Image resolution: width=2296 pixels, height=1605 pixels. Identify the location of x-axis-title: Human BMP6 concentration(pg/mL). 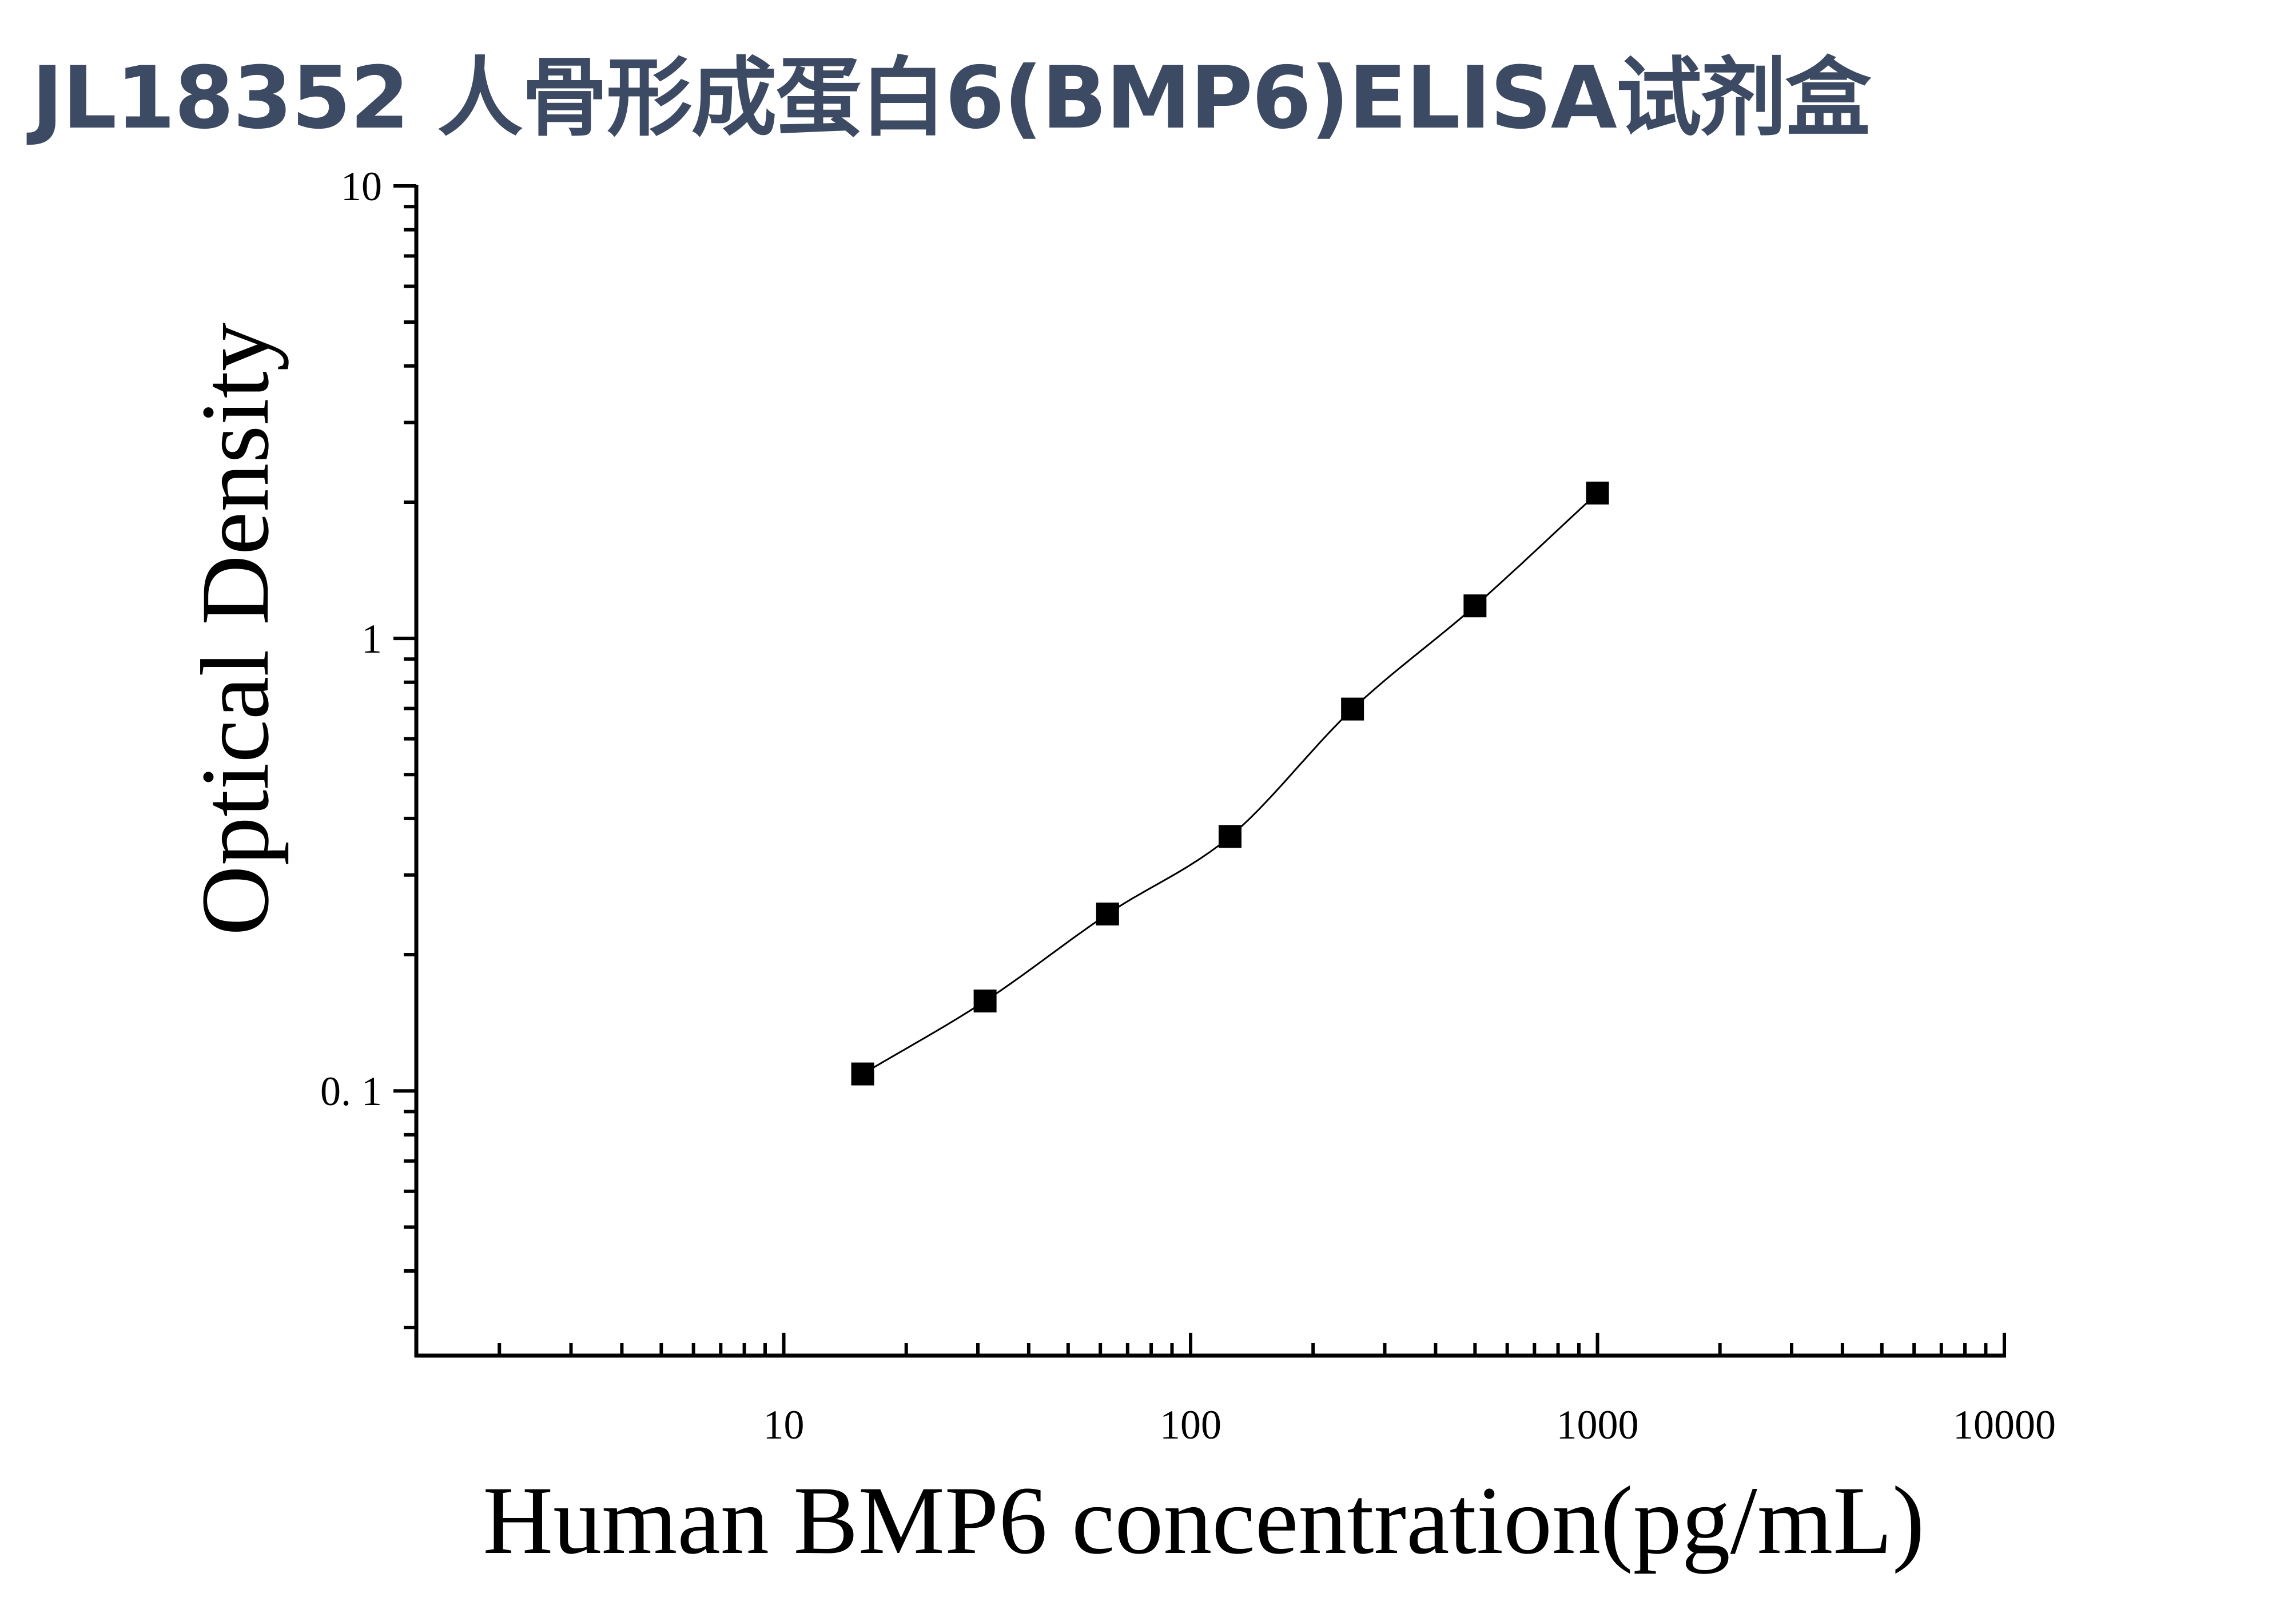
(1204, 1520).